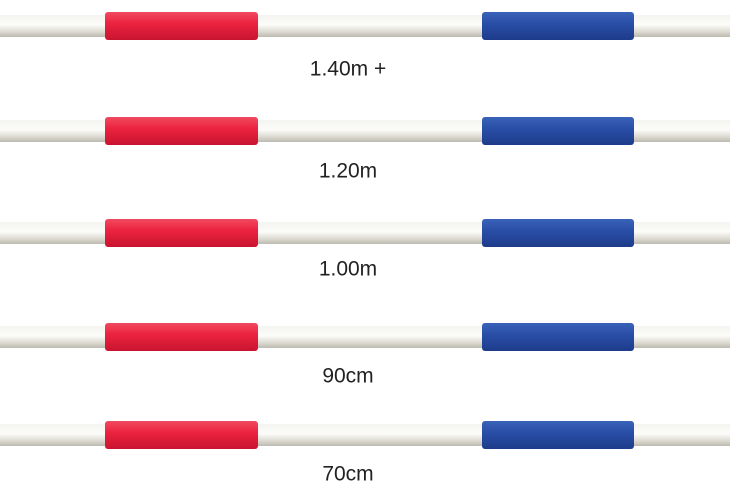 Image resolution: width=730 pixels, height=490 pixels. Describe the element at coordinates (348, 69) in the screenshot. I see `height-label: 1.40m +` at that location.